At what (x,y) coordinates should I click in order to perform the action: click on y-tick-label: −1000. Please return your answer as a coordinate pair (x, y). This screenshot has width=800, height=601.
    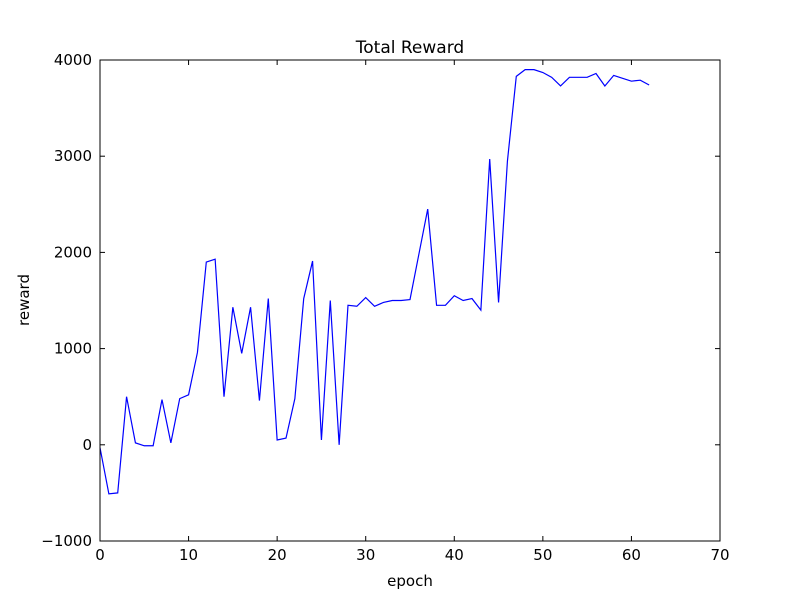
    Looking at the image, I should click on (66, 541).